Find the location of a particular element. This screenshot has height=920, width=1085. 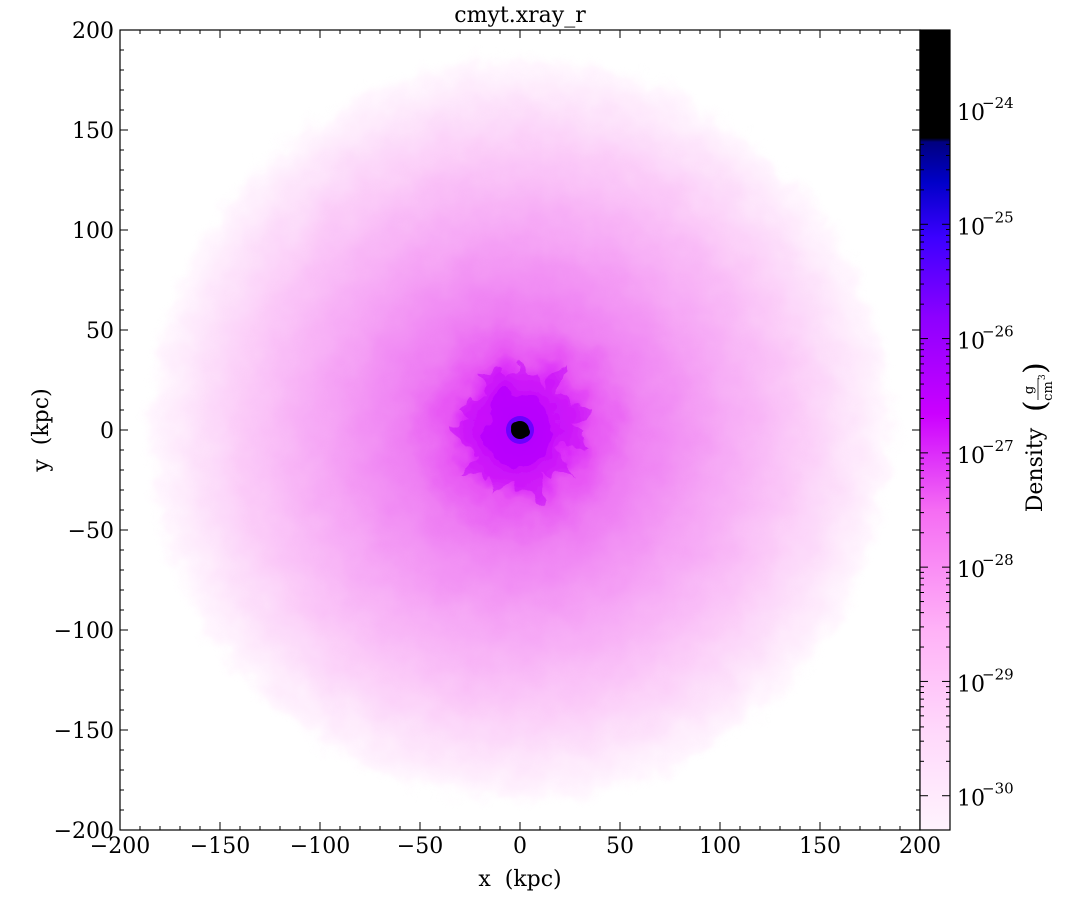

x-tick-label: −100 is located at coordinates (320, 846).